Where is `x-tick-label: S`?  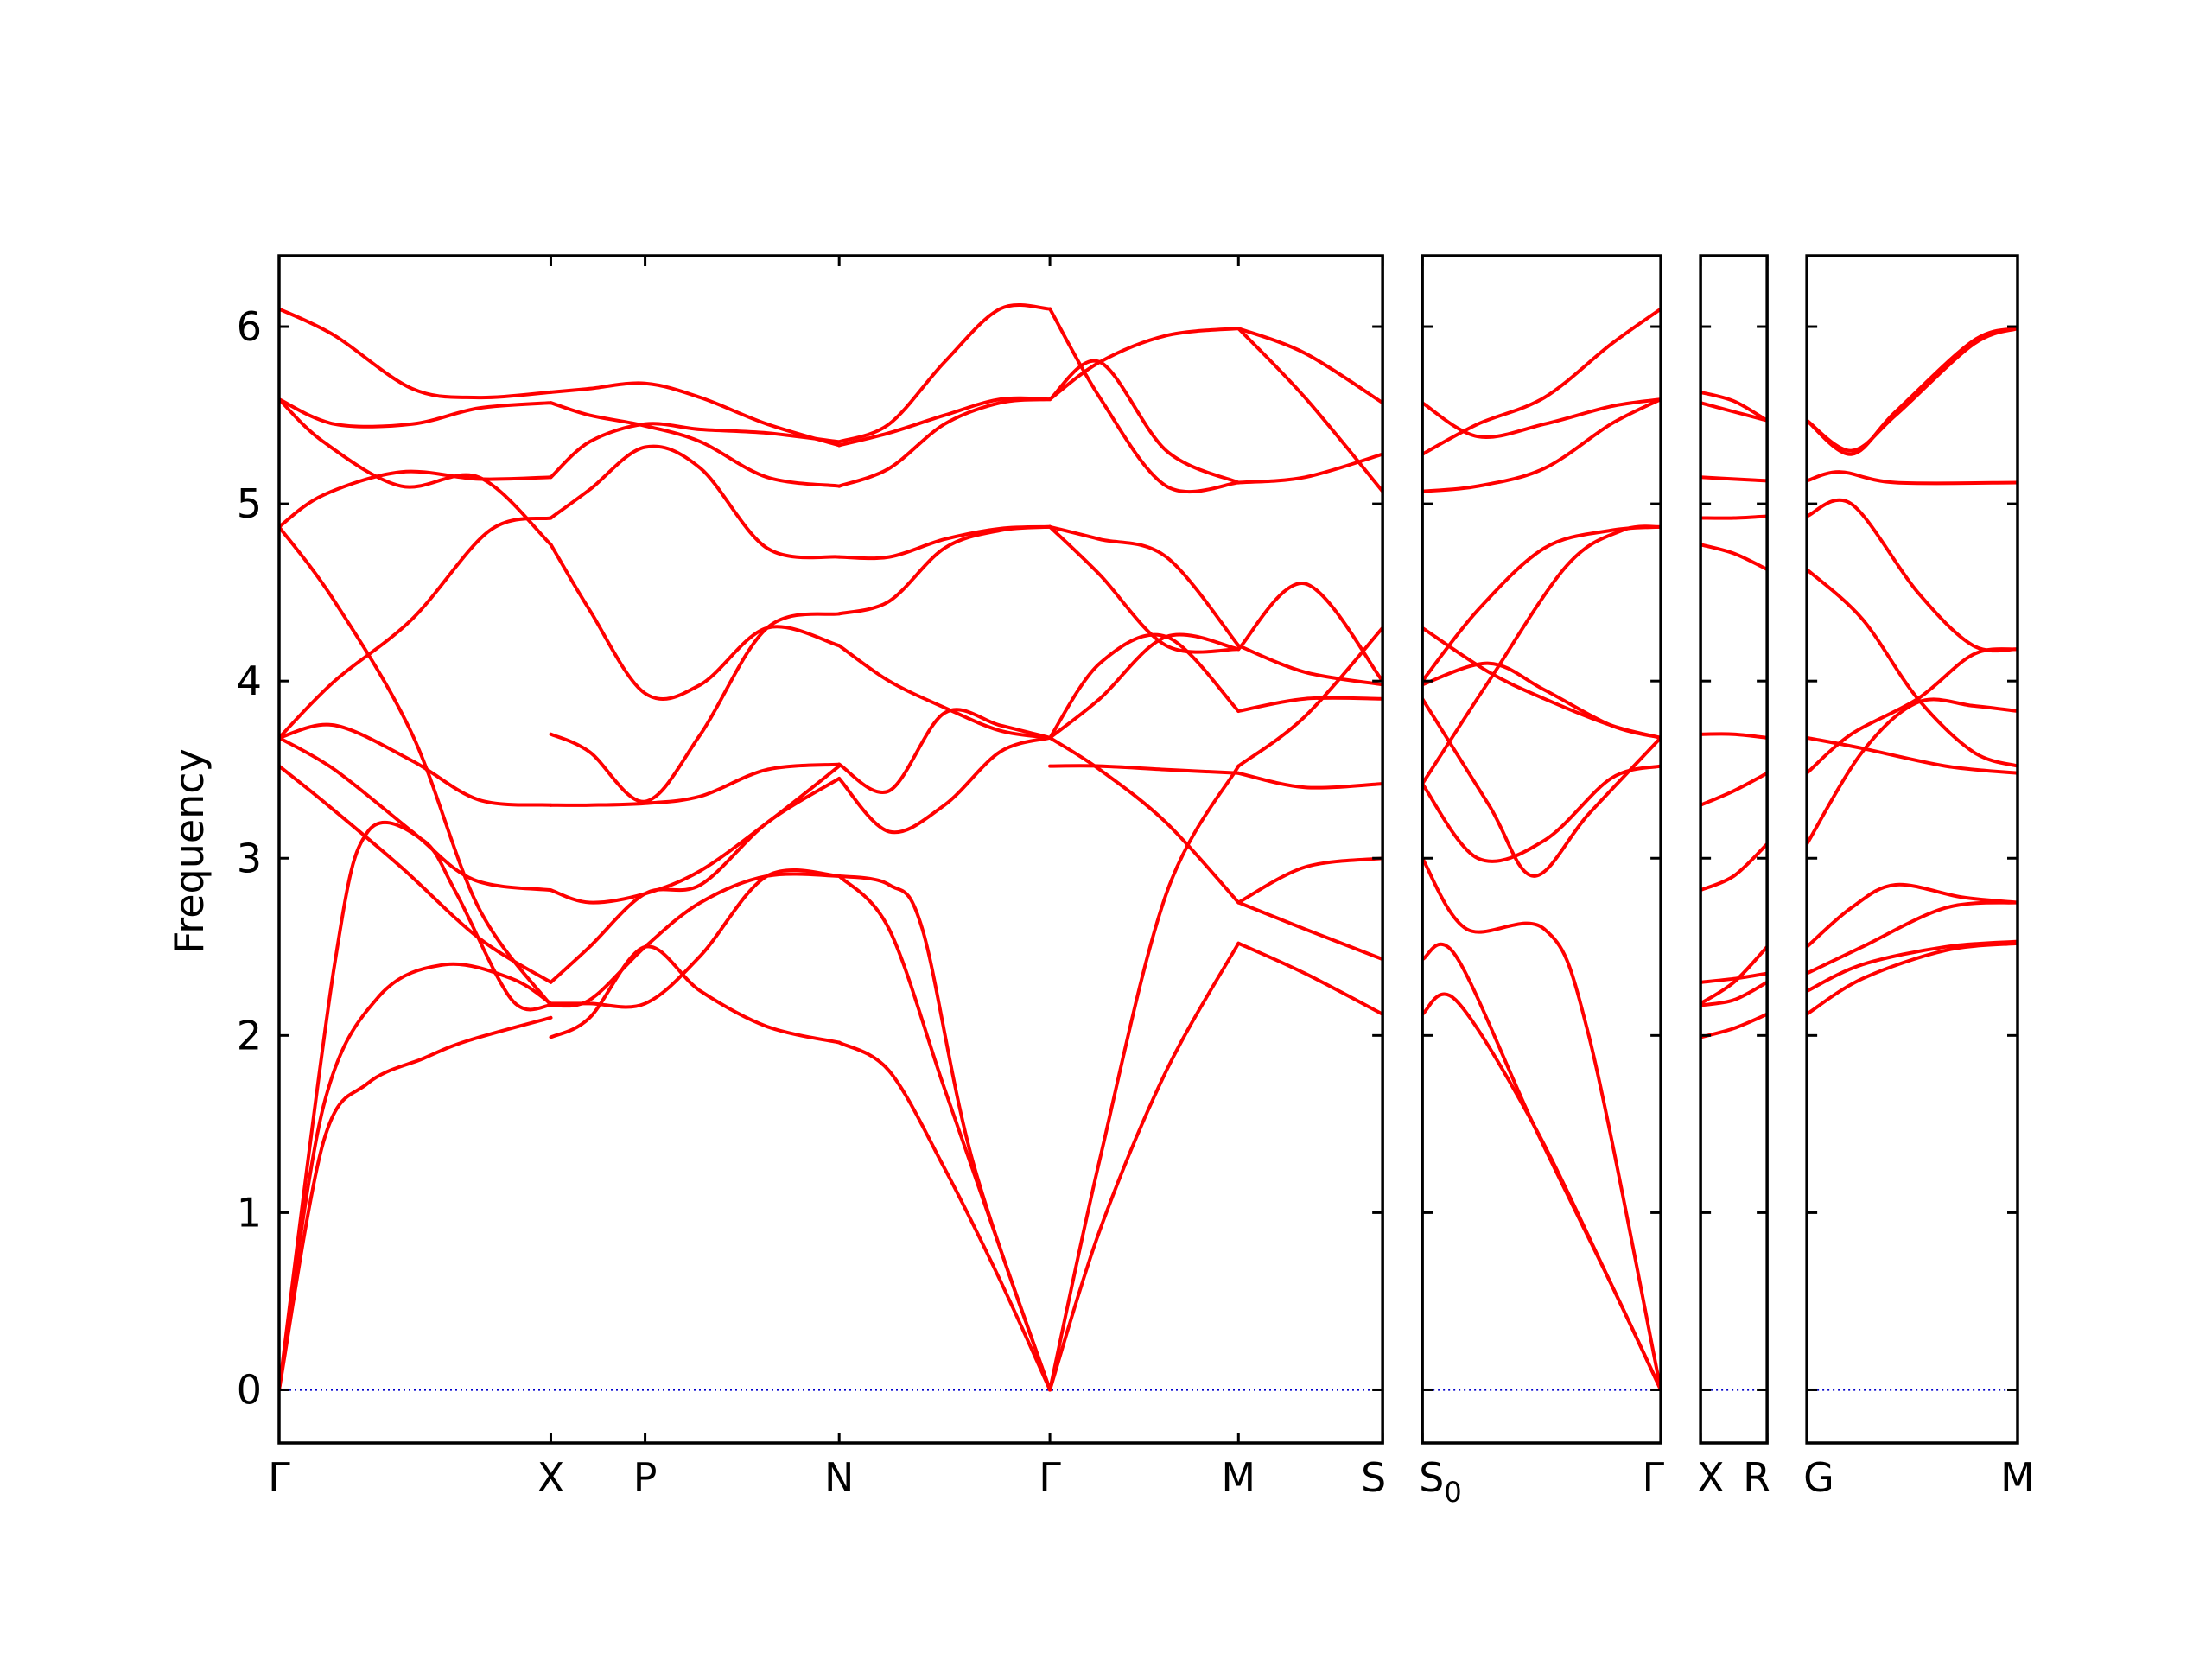
x-tick-label: S is located at coordinates (1373, 1477).